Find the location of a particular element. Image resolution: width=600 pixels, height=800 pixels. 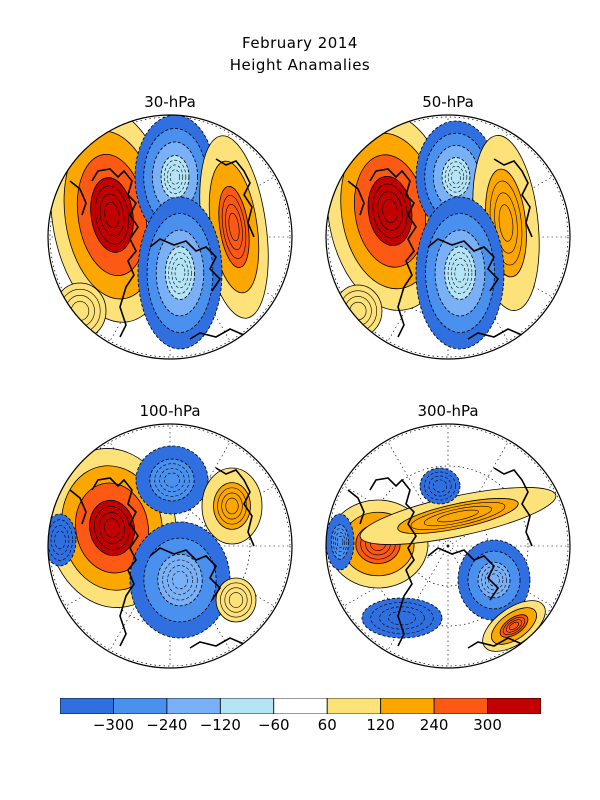

colorbar-tick-label: −240 is located at coordinates (167, 725).